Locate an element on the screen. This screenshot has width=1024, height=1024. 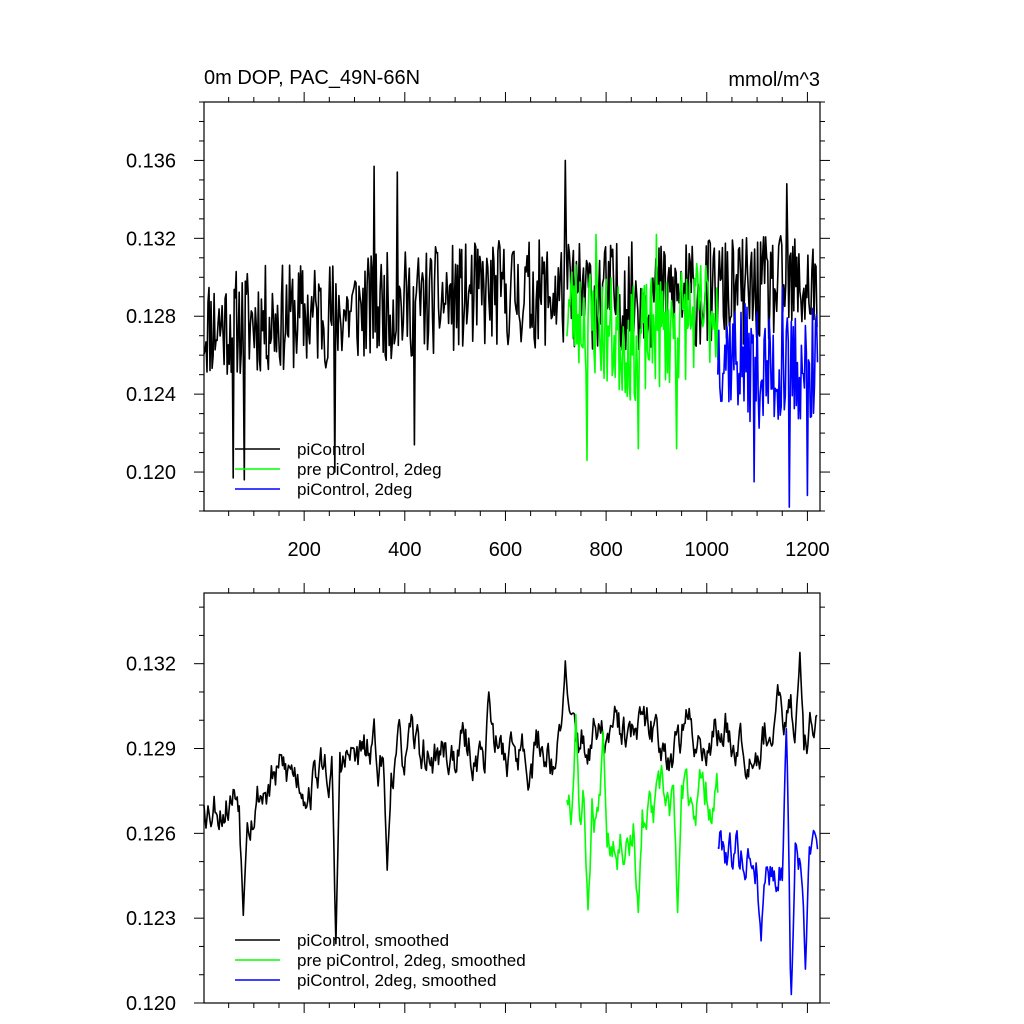
x-tick-label: 1200 is located at coordinates (807, 550).